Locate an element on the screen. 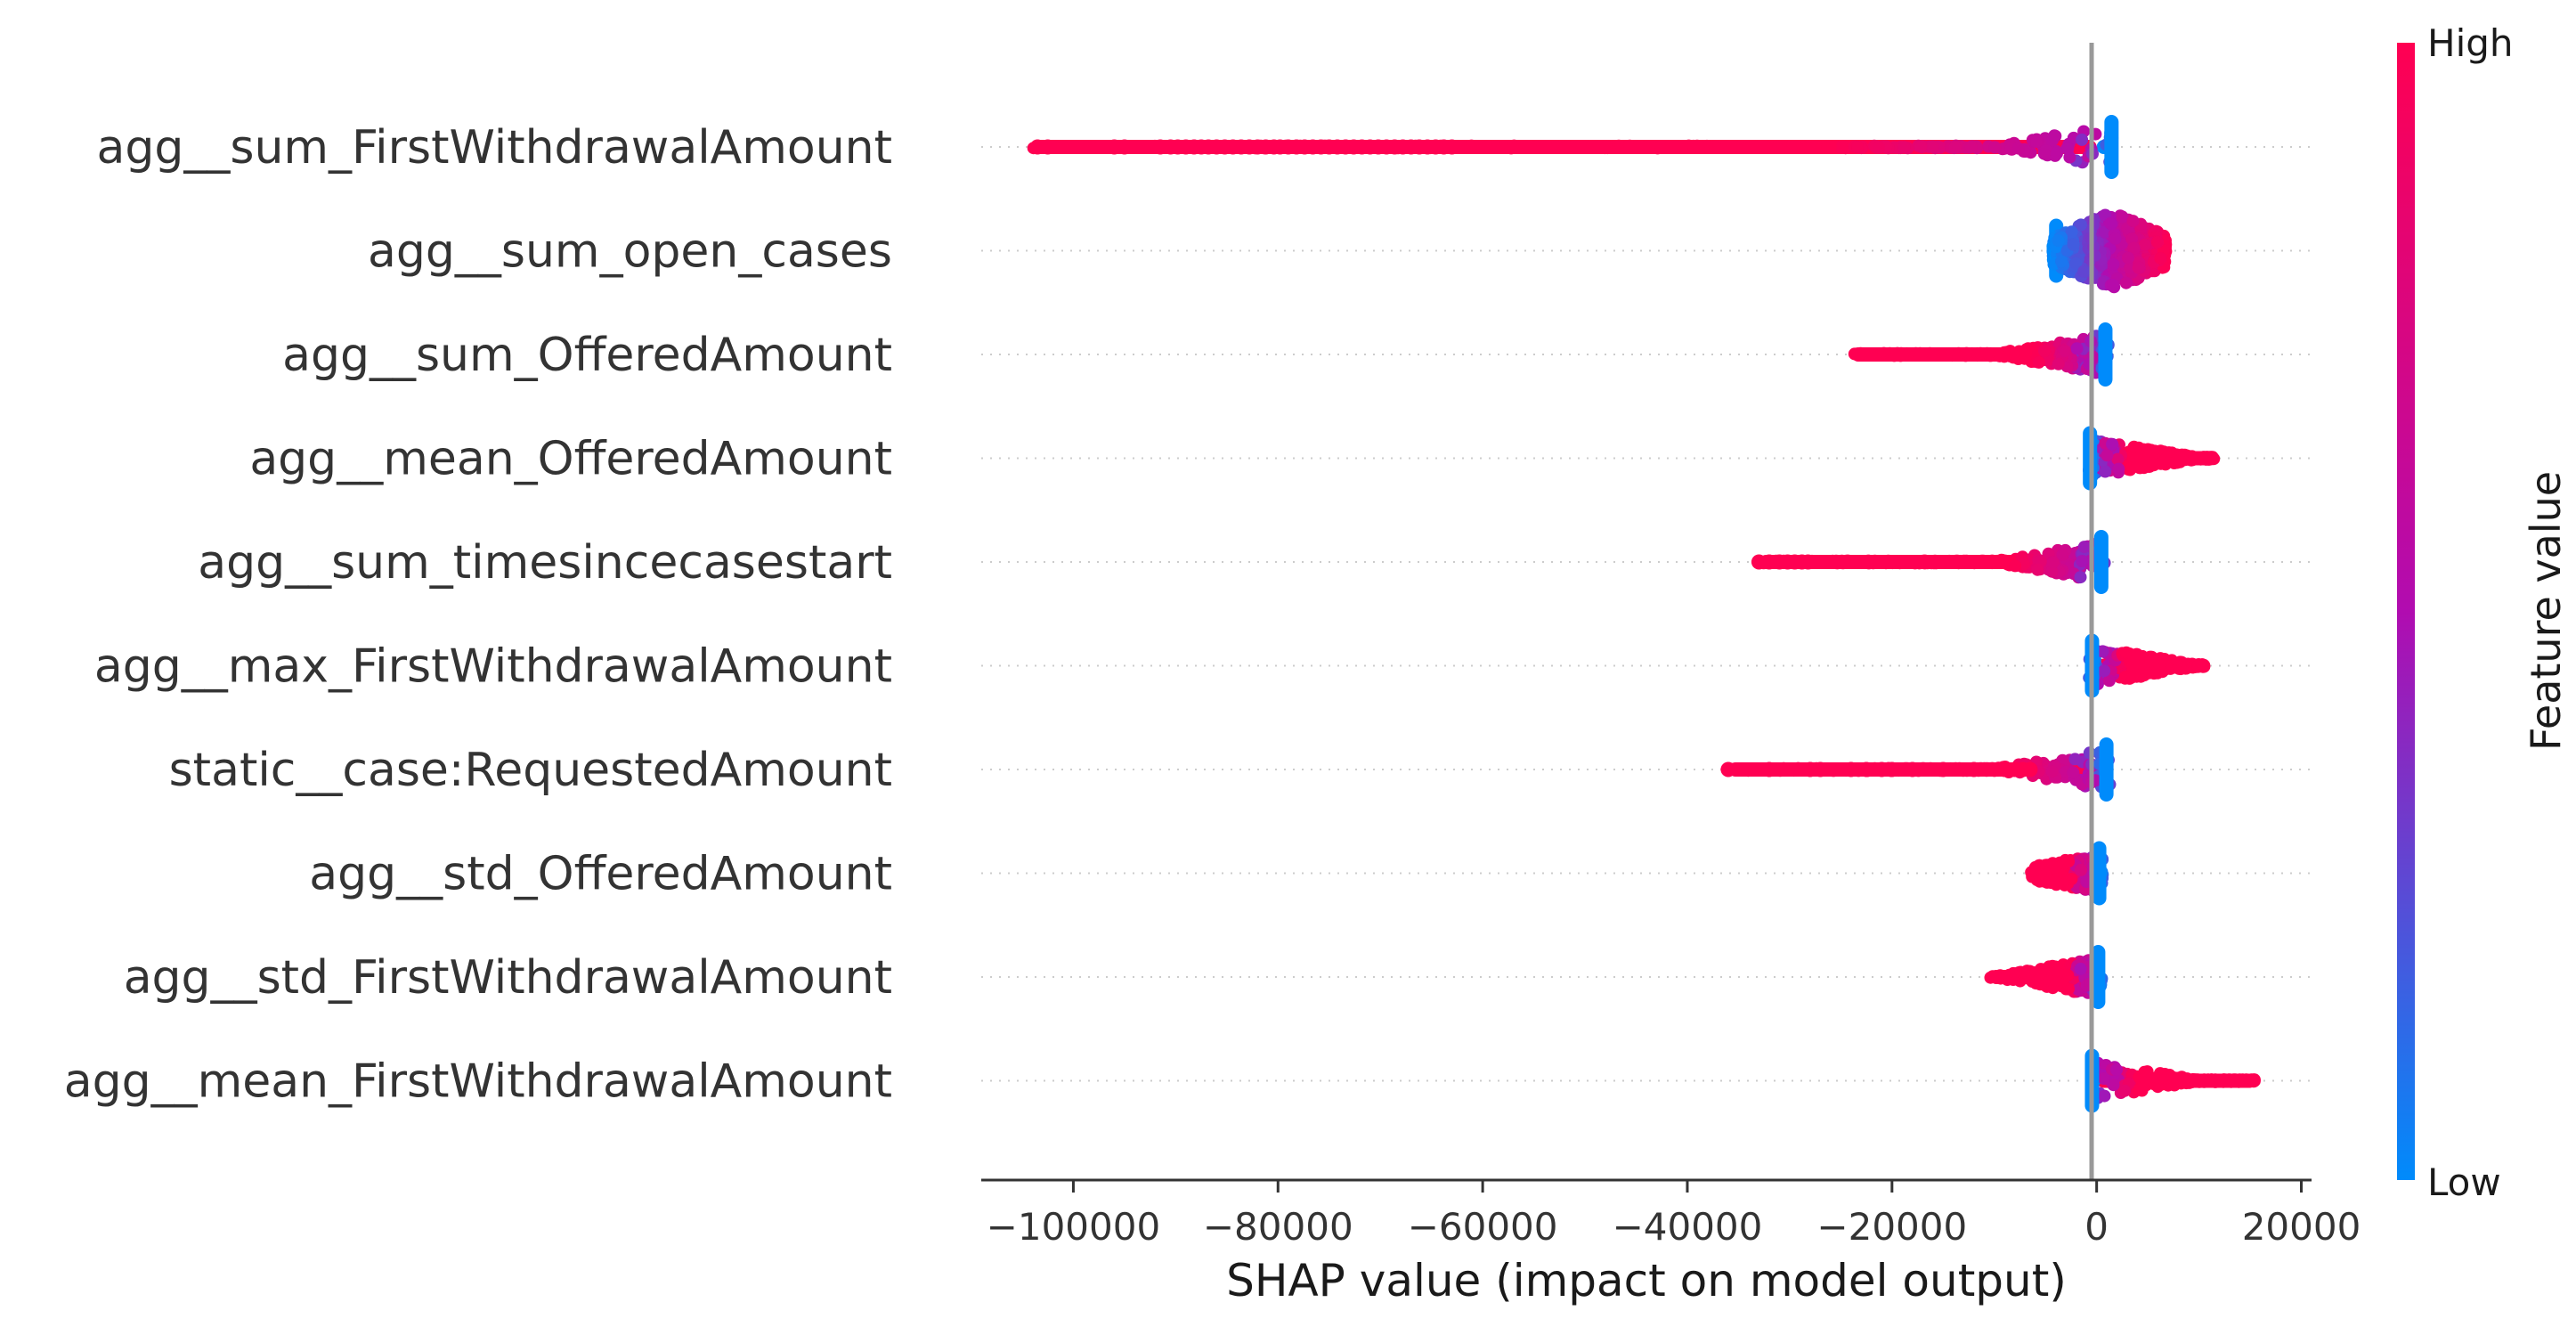 The image size is (2576, 1327). feature-label: agg__sum_timesincecasestart is located at coordinates (545, 563).